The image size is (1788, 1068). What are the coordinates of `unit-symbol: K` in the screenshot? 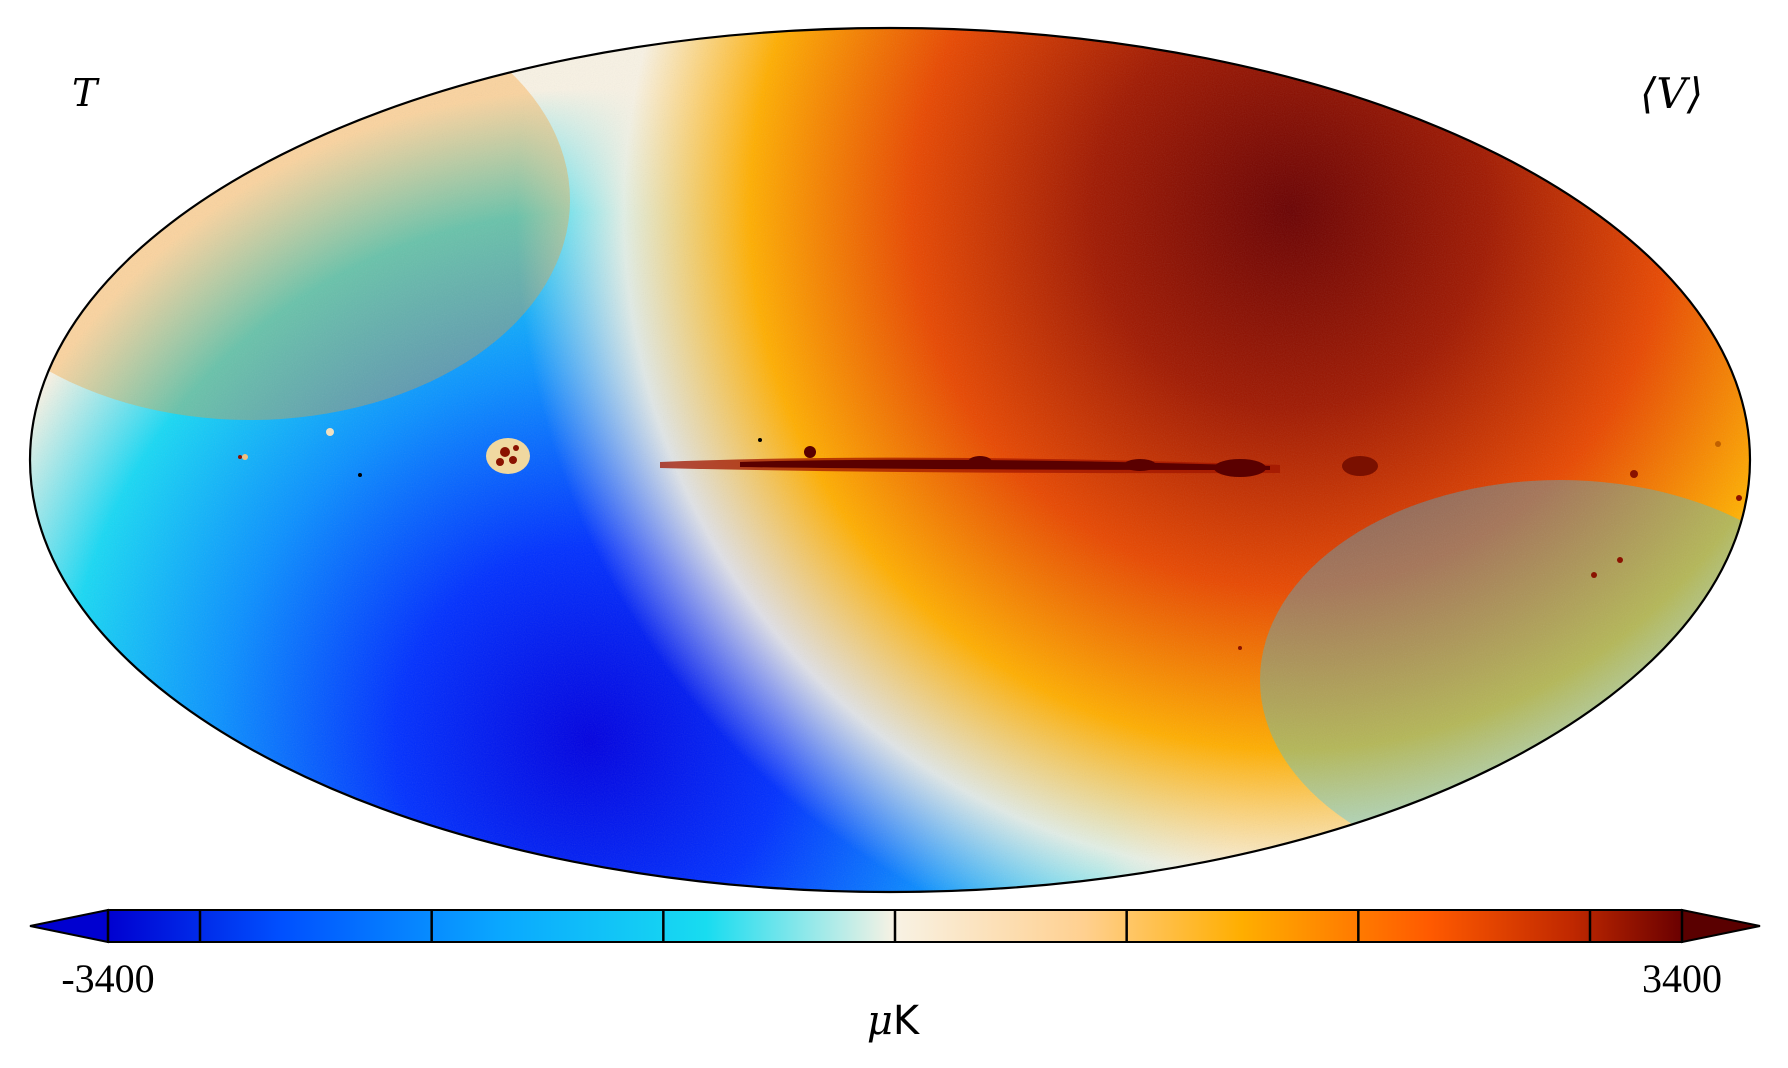 It's located at (907, 1021).